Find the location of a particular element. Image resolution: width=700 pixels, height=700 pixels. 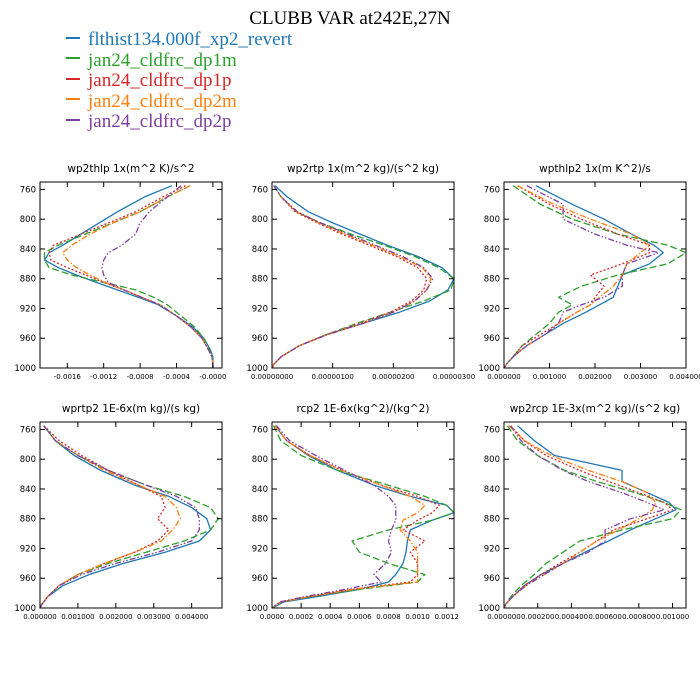

legend-item-3: jan24_cldfrc_dp1p is located at coordinates (179, 81).